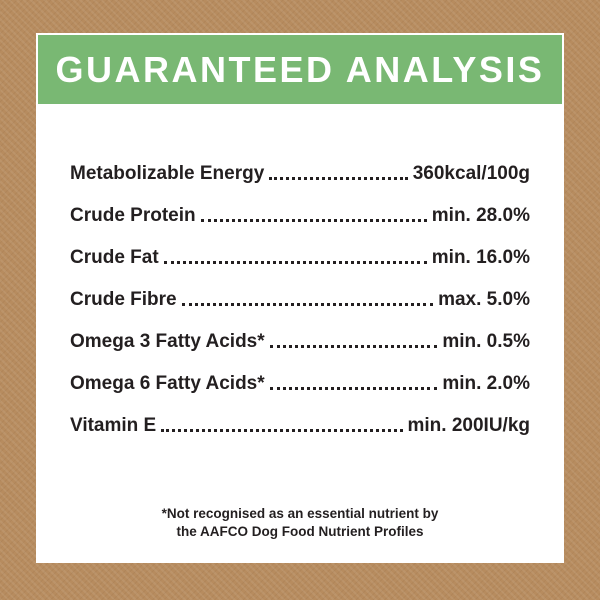 Image resolution: width=600 pixels, height=600 pixels. Describe the element at coordinates (300, 174) in the screenshot. I see `analysis-row-metabolizable-energy: Metabolizable Energy 360kcal/100g` at that location.